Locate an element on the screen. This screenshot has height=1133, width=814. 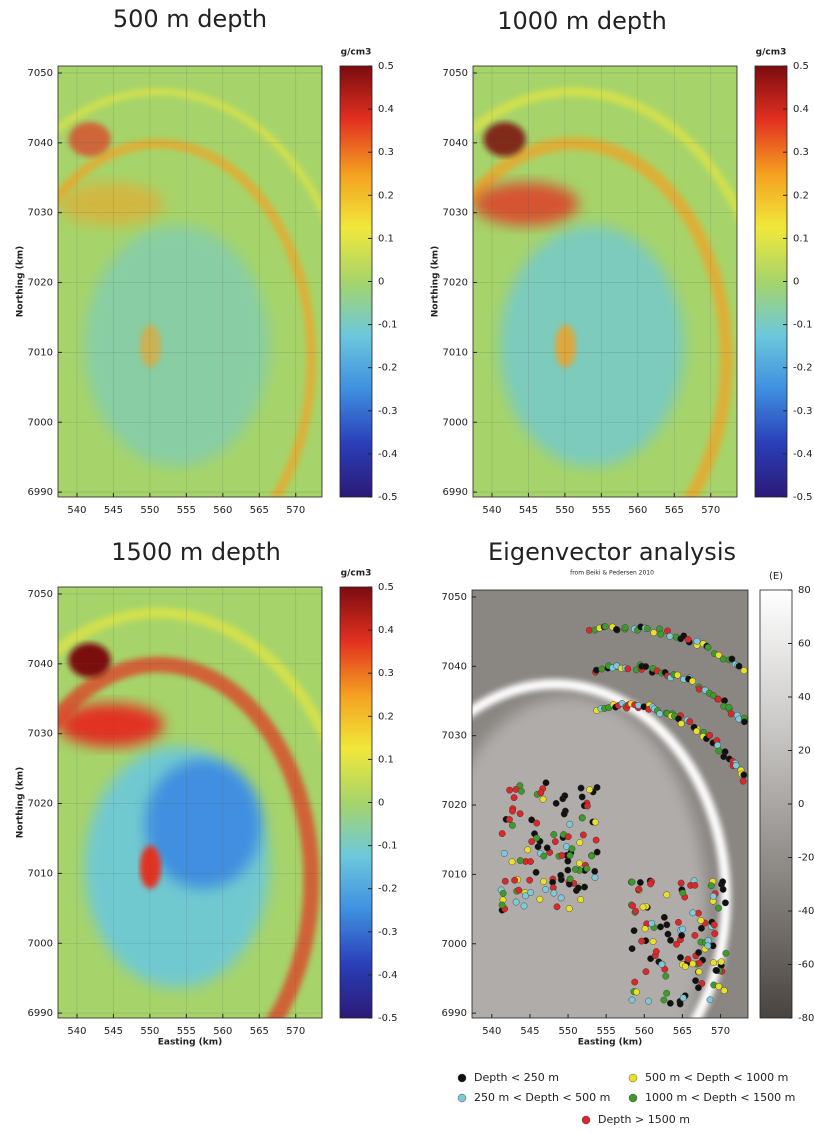
colorbar-tick-label: 40 is located at coordinates (804, 697).